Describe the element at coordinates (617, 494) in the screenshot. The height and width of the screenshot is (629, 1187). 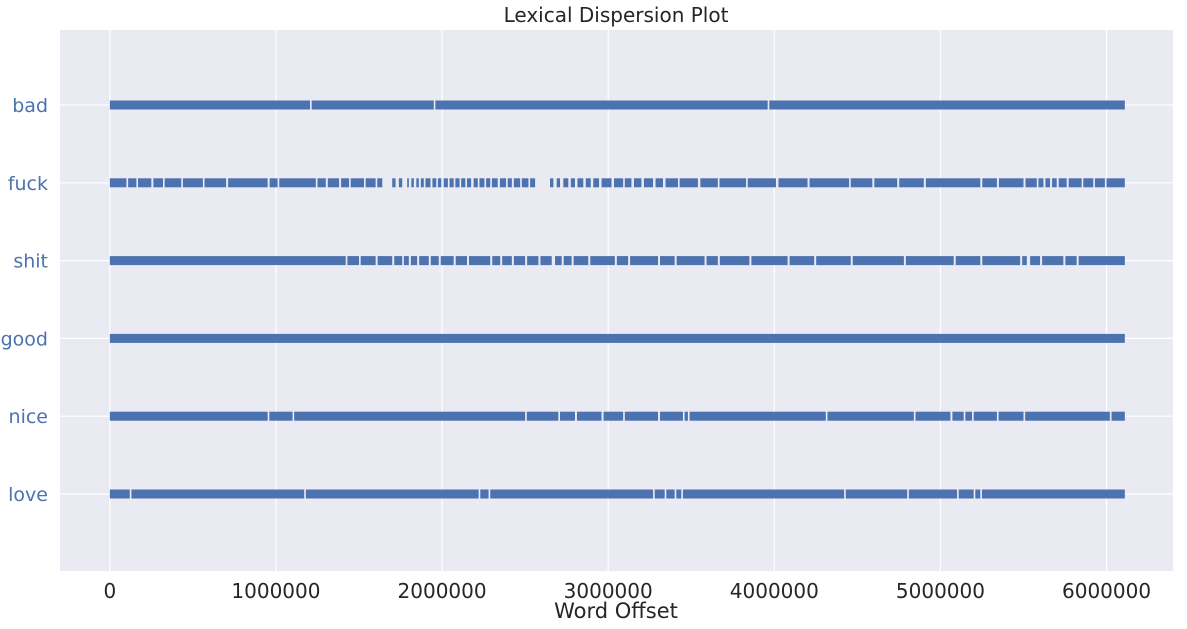
I see `dispersion-band-love` at that location.